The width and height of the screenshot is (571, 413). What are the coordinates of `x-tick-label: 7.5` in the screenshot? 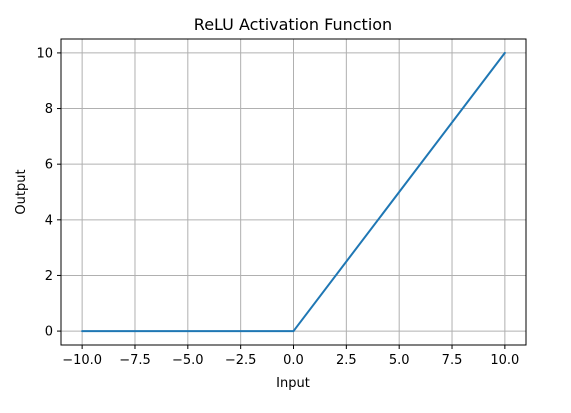 It's located at (452, 360).